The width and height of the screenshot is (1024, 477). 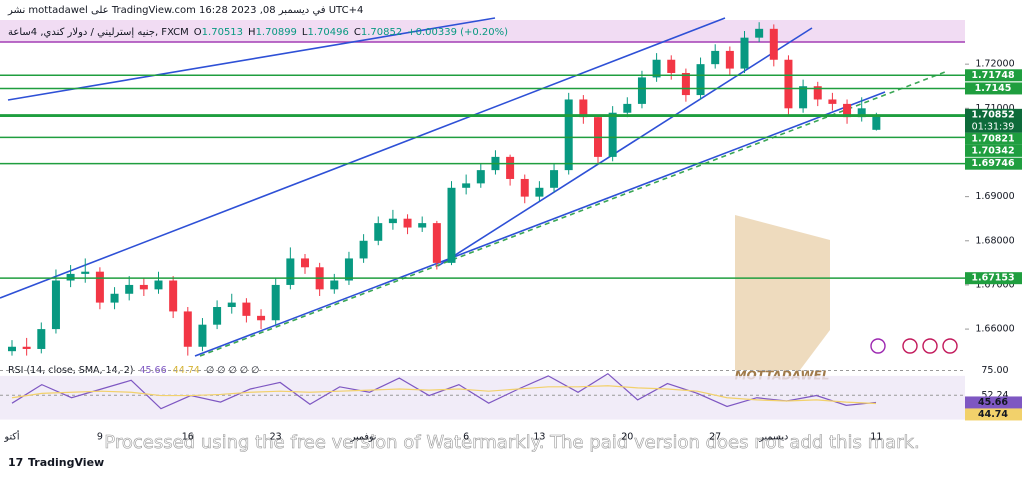 I want to click on level-label: 1.69746, so click(x=993, y=163).